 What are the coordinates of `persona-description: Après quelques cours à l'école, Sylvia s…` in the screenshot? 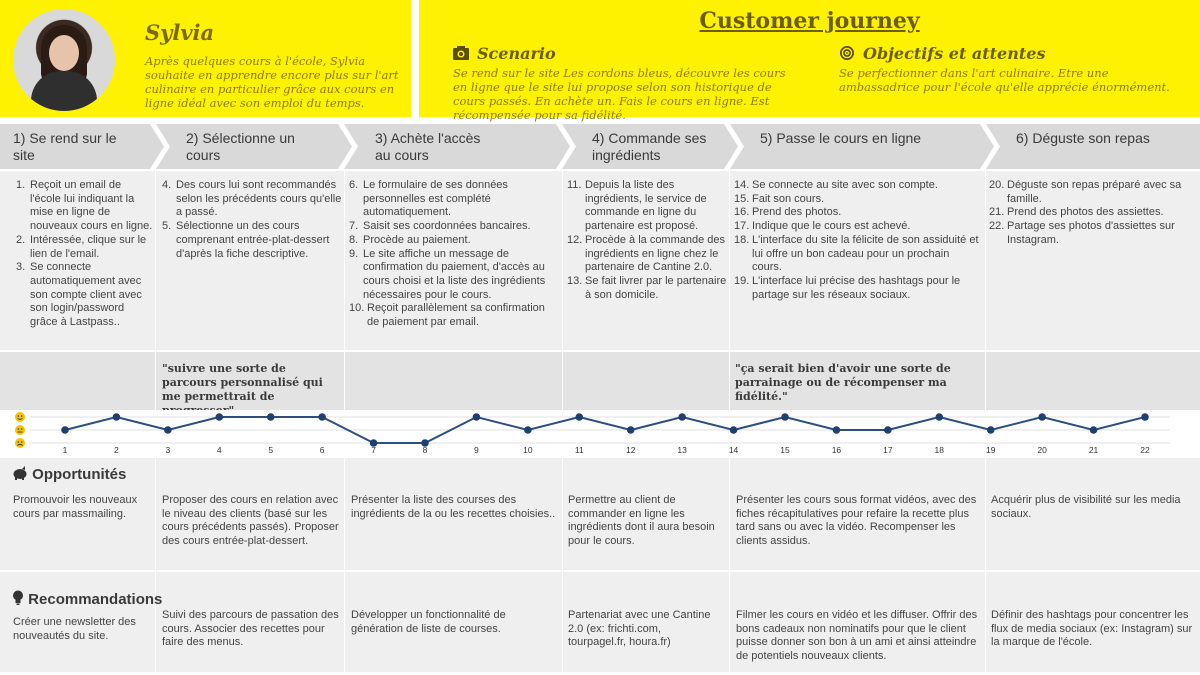 It's located at (272, 82).